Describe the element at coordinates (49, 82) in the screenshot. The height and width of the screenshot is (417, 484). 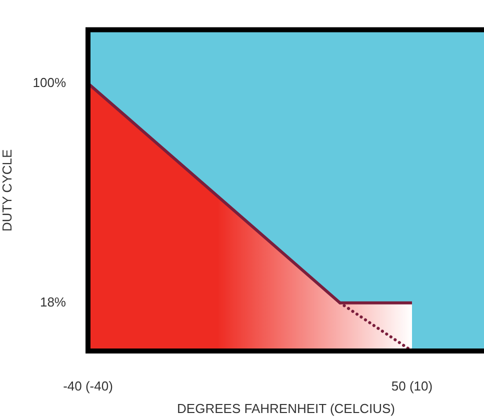
I see `y-tick-label: 100%` at that location.